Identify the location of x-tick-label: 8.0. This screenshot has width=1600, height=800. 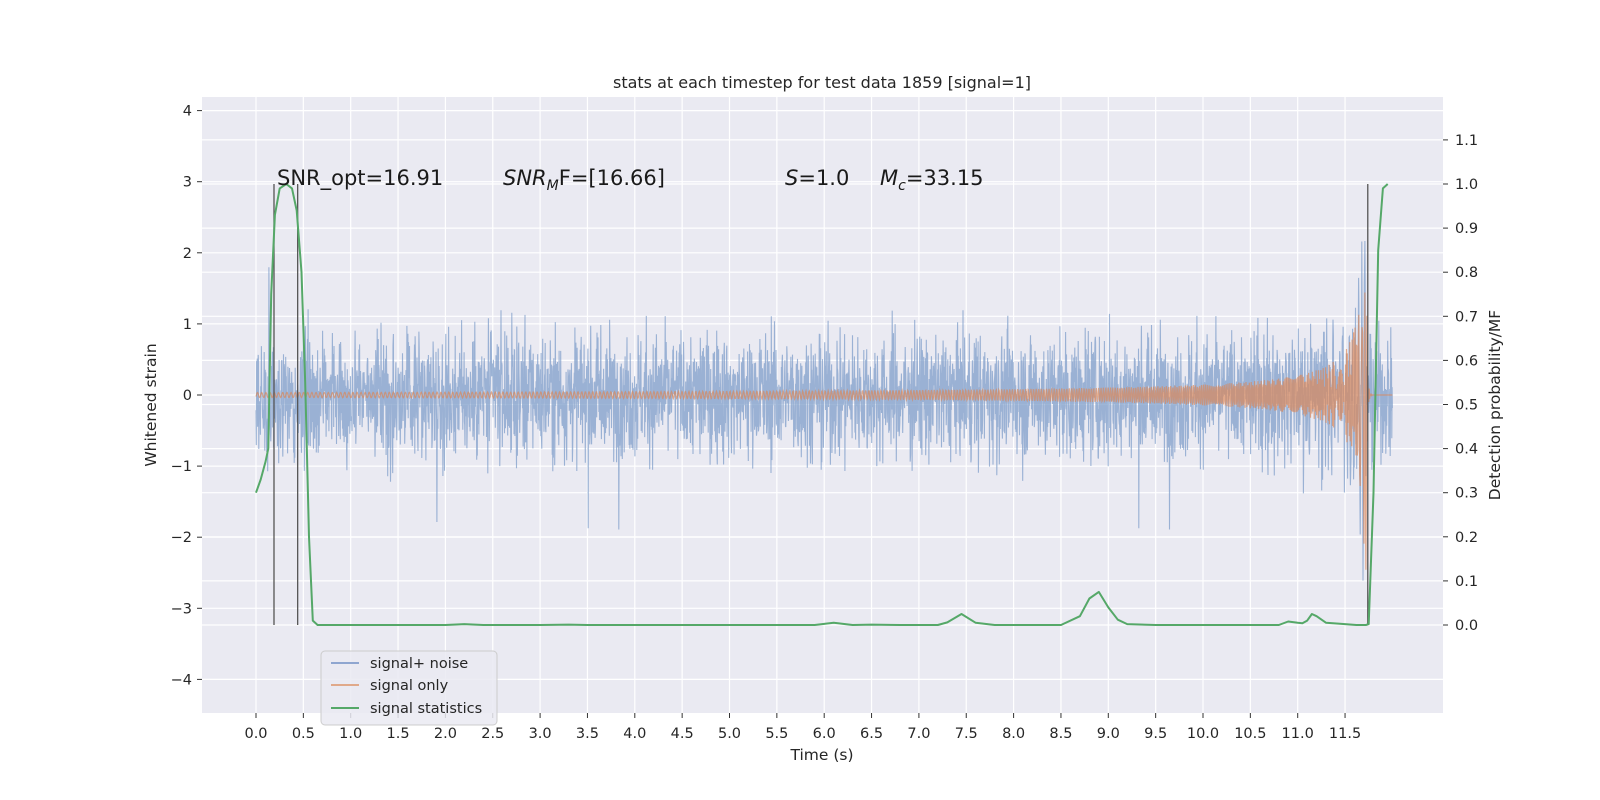
(1013, 734).